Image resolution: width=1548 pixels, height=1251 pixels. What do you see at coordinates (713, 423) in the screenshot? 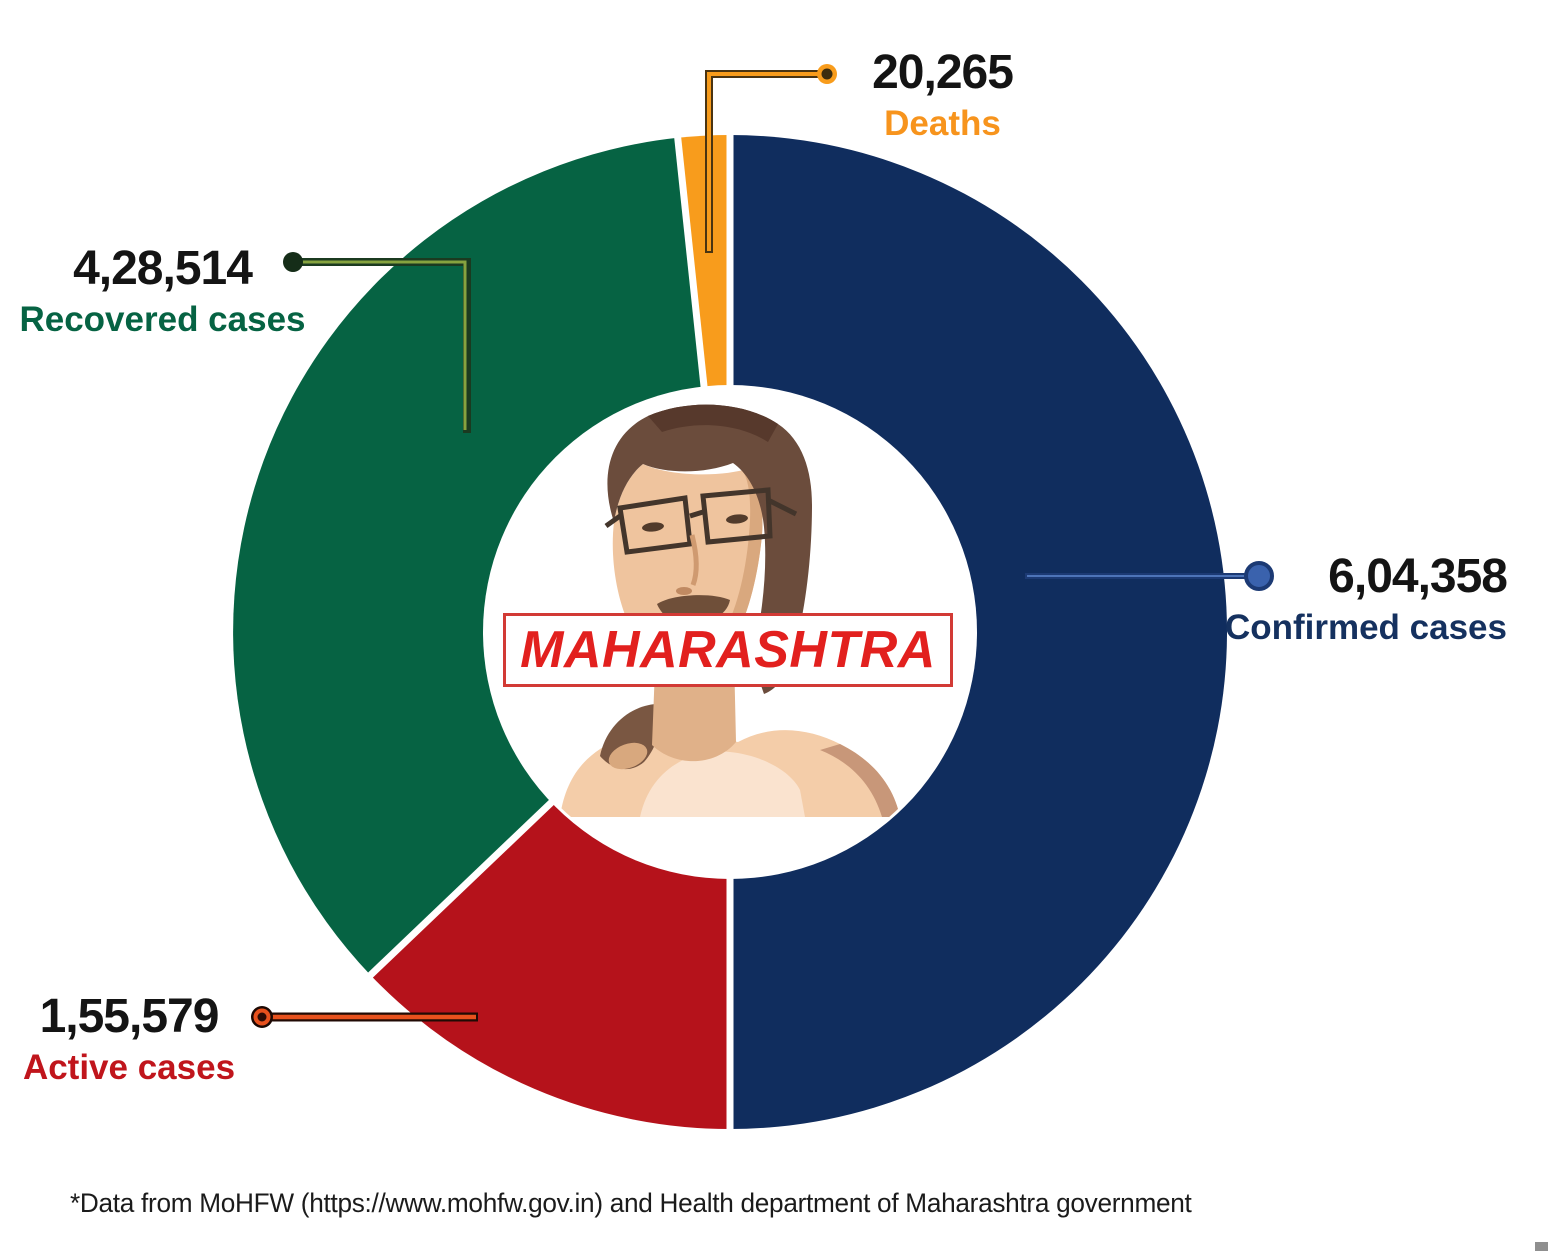
I see `portrait-hair-dark` at bounding box center [713, 423].